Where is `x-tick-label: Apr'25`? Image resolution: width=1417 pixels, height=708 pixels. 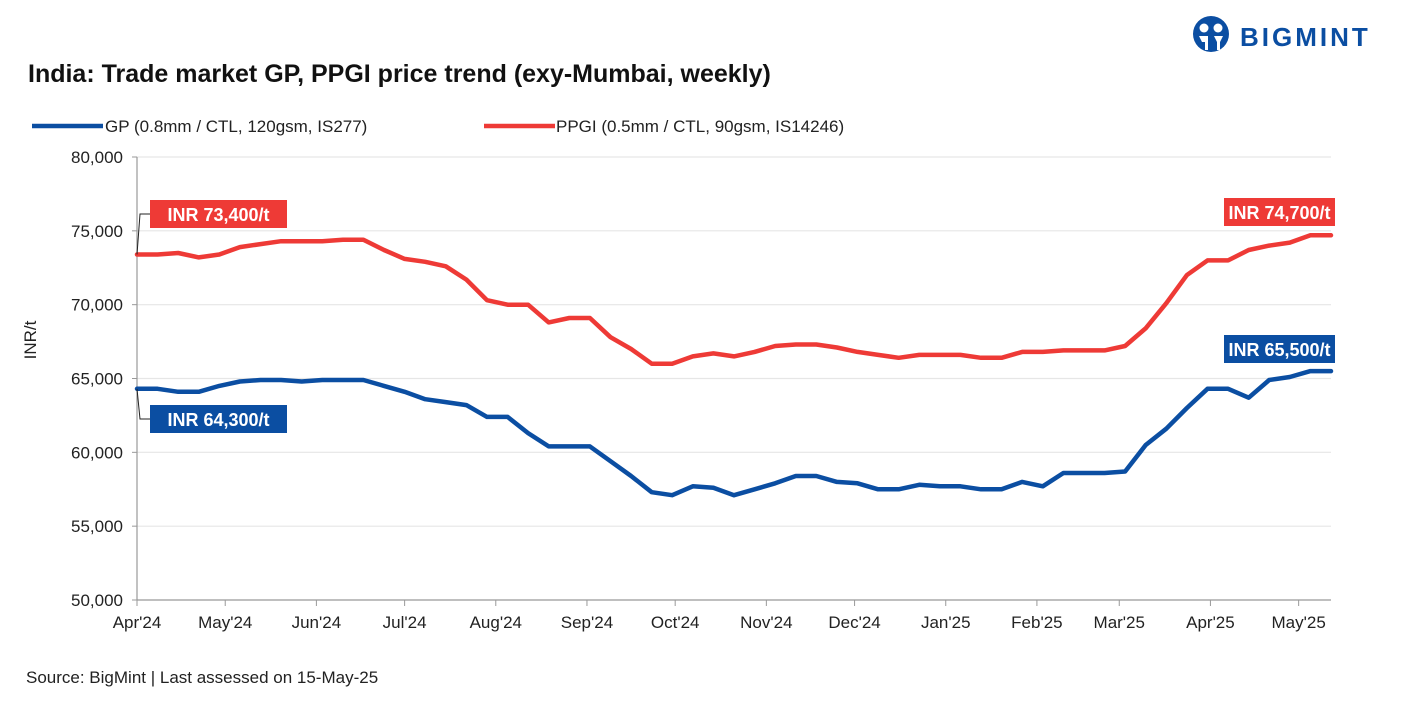 x-tick-label: Apr'25 is located at coordinates (1210, 622).